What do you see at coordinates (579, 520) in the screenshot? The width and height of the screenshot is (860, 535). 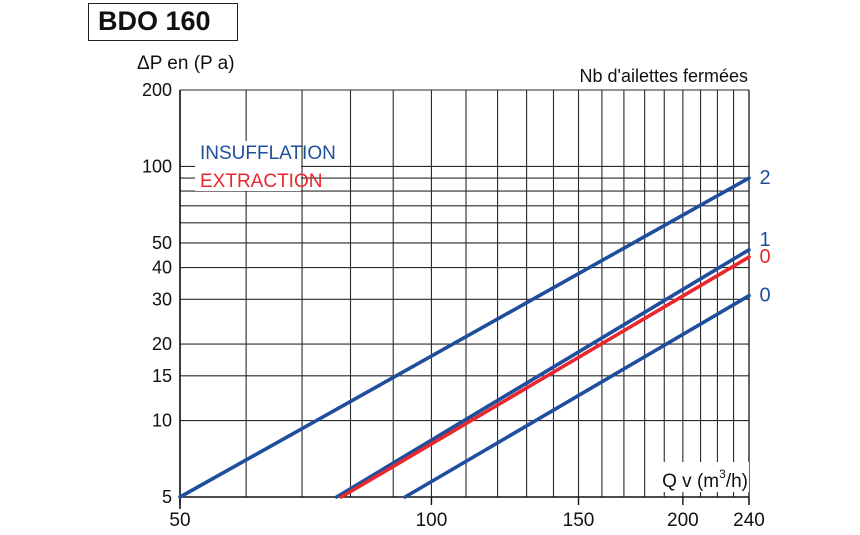 I see `x-tick-label-150: 150` at bounding box center [579, 520].